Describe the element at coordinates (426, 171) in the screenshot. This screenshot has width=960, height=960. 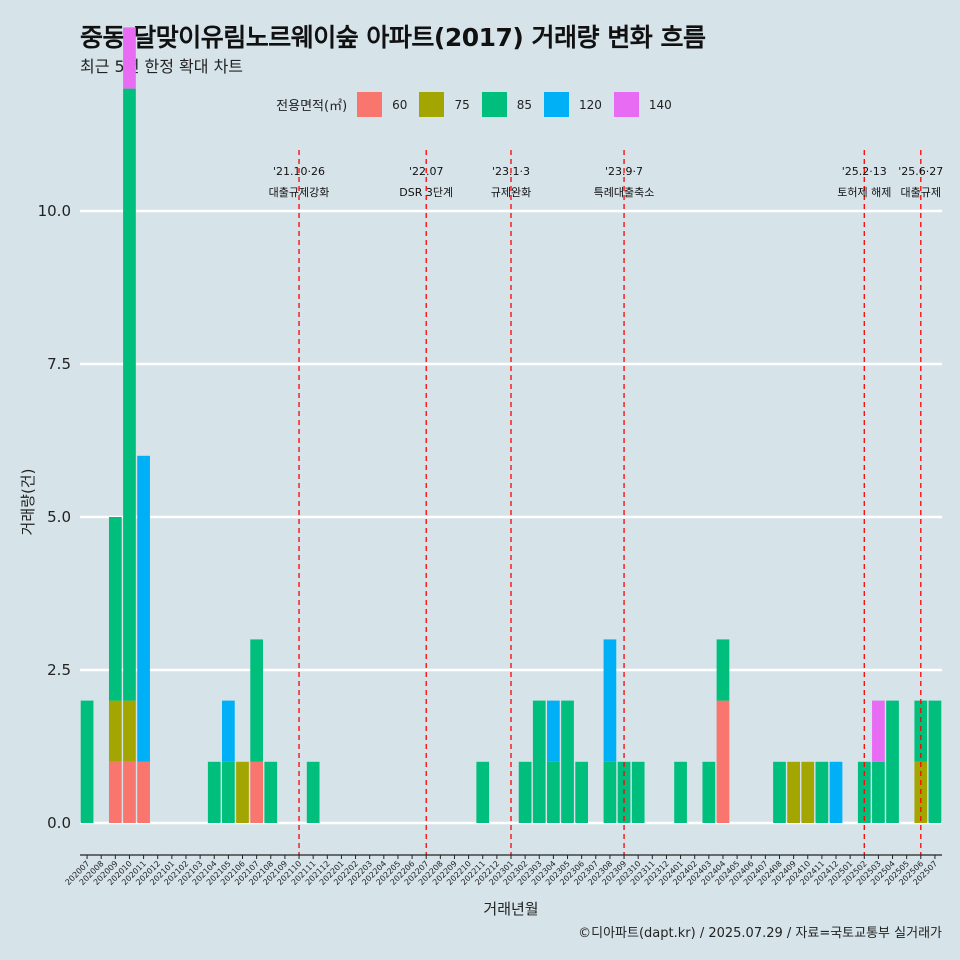
I see `event-date-1: '22.07` at that location.